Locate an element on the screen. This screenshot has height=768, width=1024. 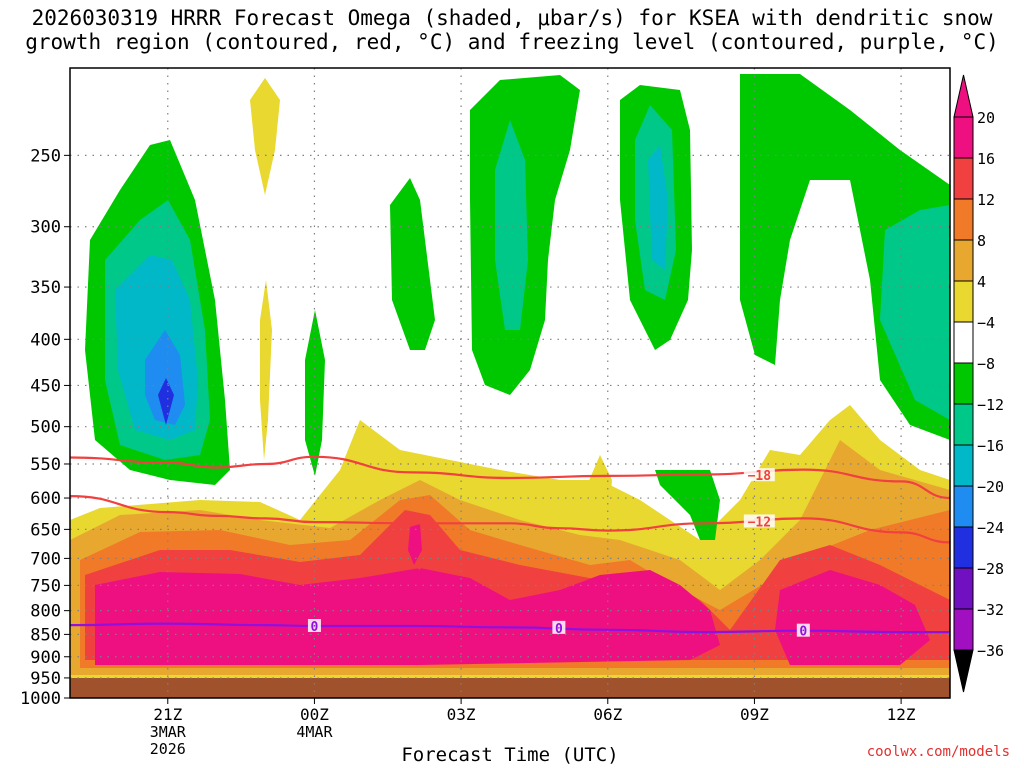
x-axis-label: Forecast Time (UTC) is located at coordinates (510, 755).